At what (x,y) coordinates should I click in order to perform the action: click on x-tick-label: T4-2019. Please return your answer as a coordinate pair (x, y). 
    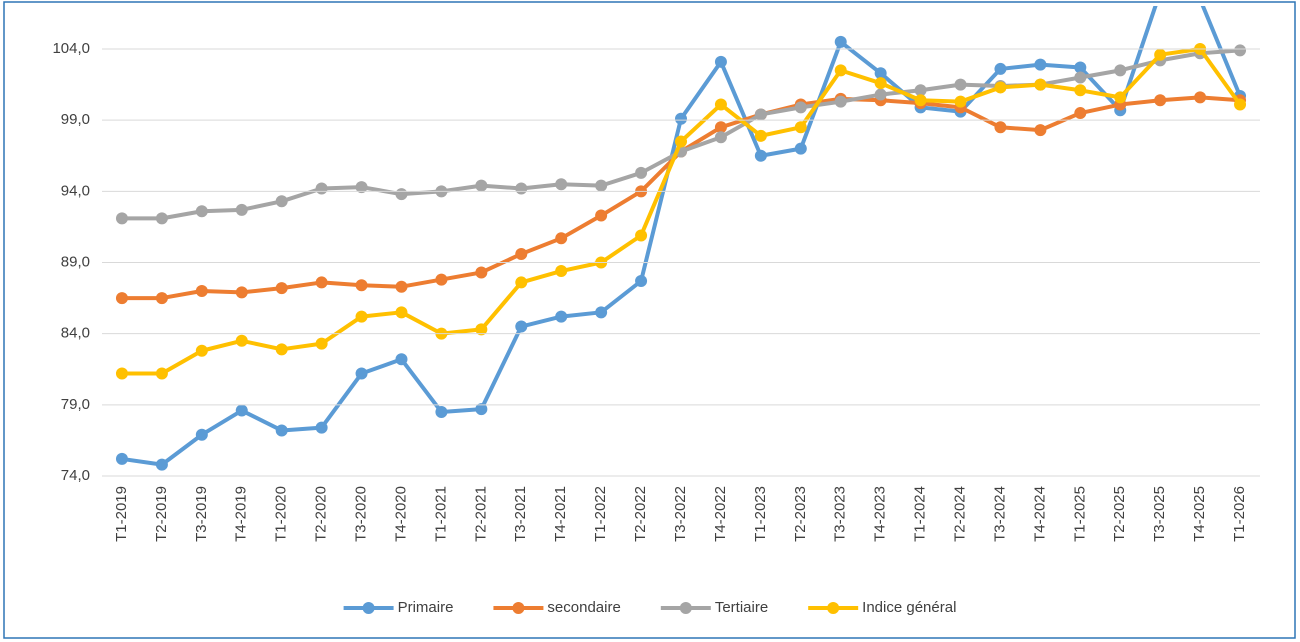
    Looking at the image, I should click on (241, 514).